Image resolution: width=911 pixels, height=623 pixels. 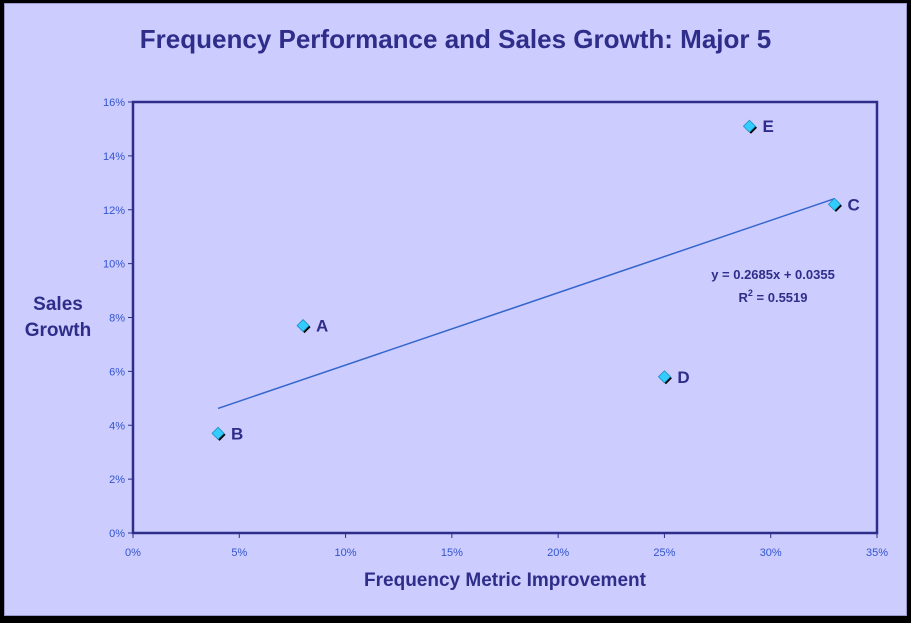 I want to click on y-axis-title: Sales Growth, so click(x=58, y=318).